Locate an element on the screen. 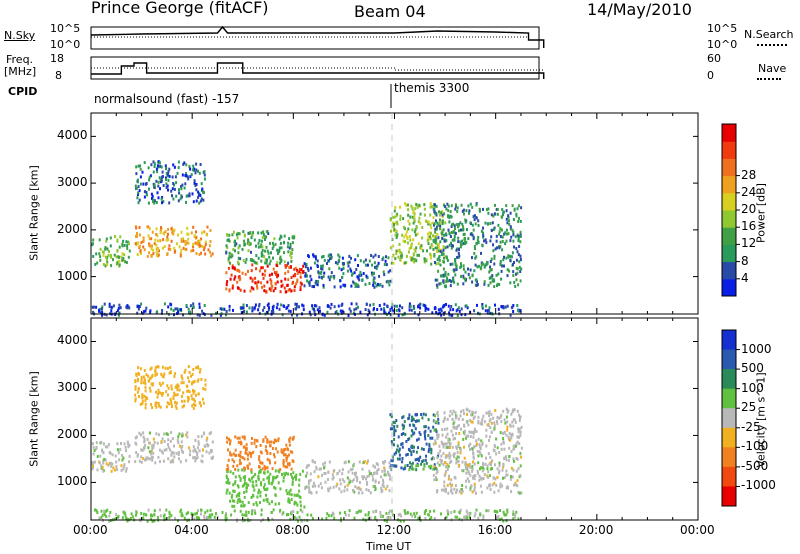  nave-label: Nave is located at coordinates (772, 68).